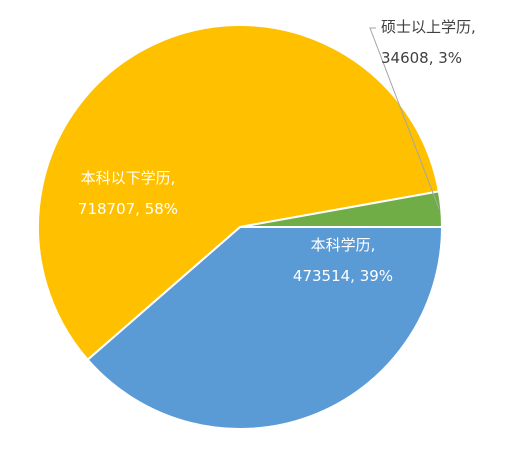 The image size is (512, 457). I want to click on callout-group, so click(404, 118).